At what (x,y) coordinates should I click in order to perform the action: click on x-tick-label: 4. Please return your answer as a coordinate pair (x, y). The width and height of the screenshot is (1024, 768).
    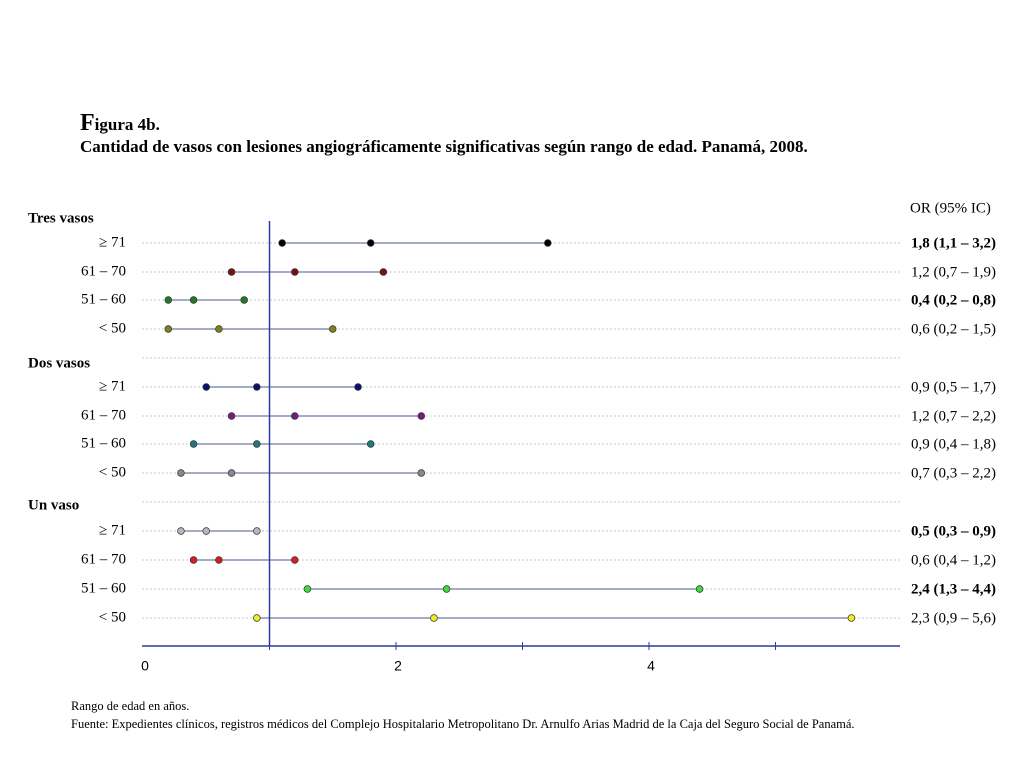
    Looking at the image, I should click on (651, 666).